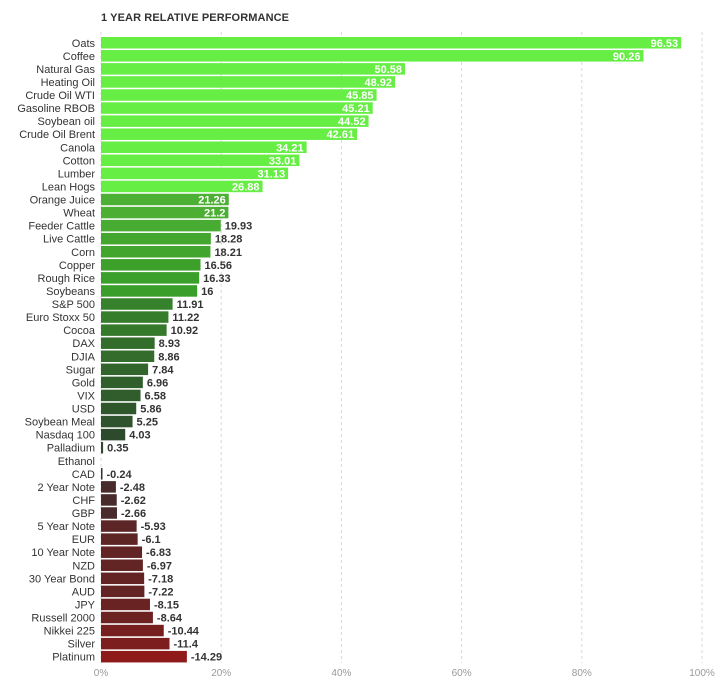 Image resolution: width=728 pixels, height=691 pixels. What do you see at coordinates (214, 214) in the screenshot?
I see `value-label: 21.2` at bounding box center [214, 214].